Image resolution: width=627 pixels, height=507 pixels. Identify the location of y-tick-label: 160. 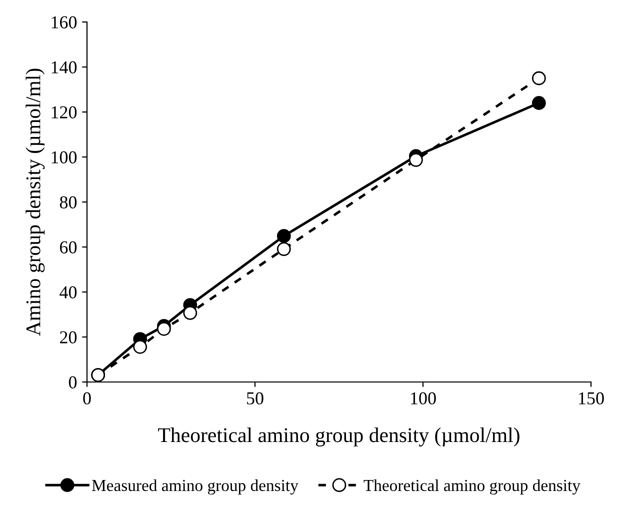
(64, 22).